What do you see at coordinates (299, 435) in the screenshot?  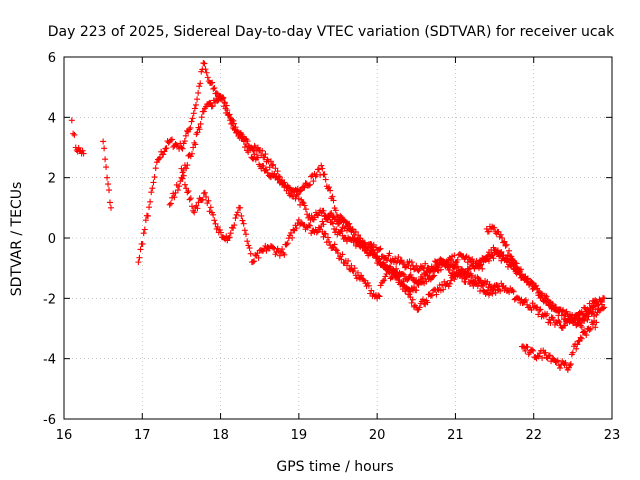 I see `x-tick-label: 19` at bounding box center [299, 435].